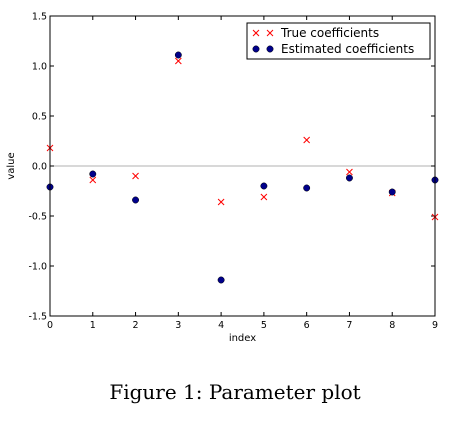  I want to click on x-tick-label: 3, so click(178, 325).